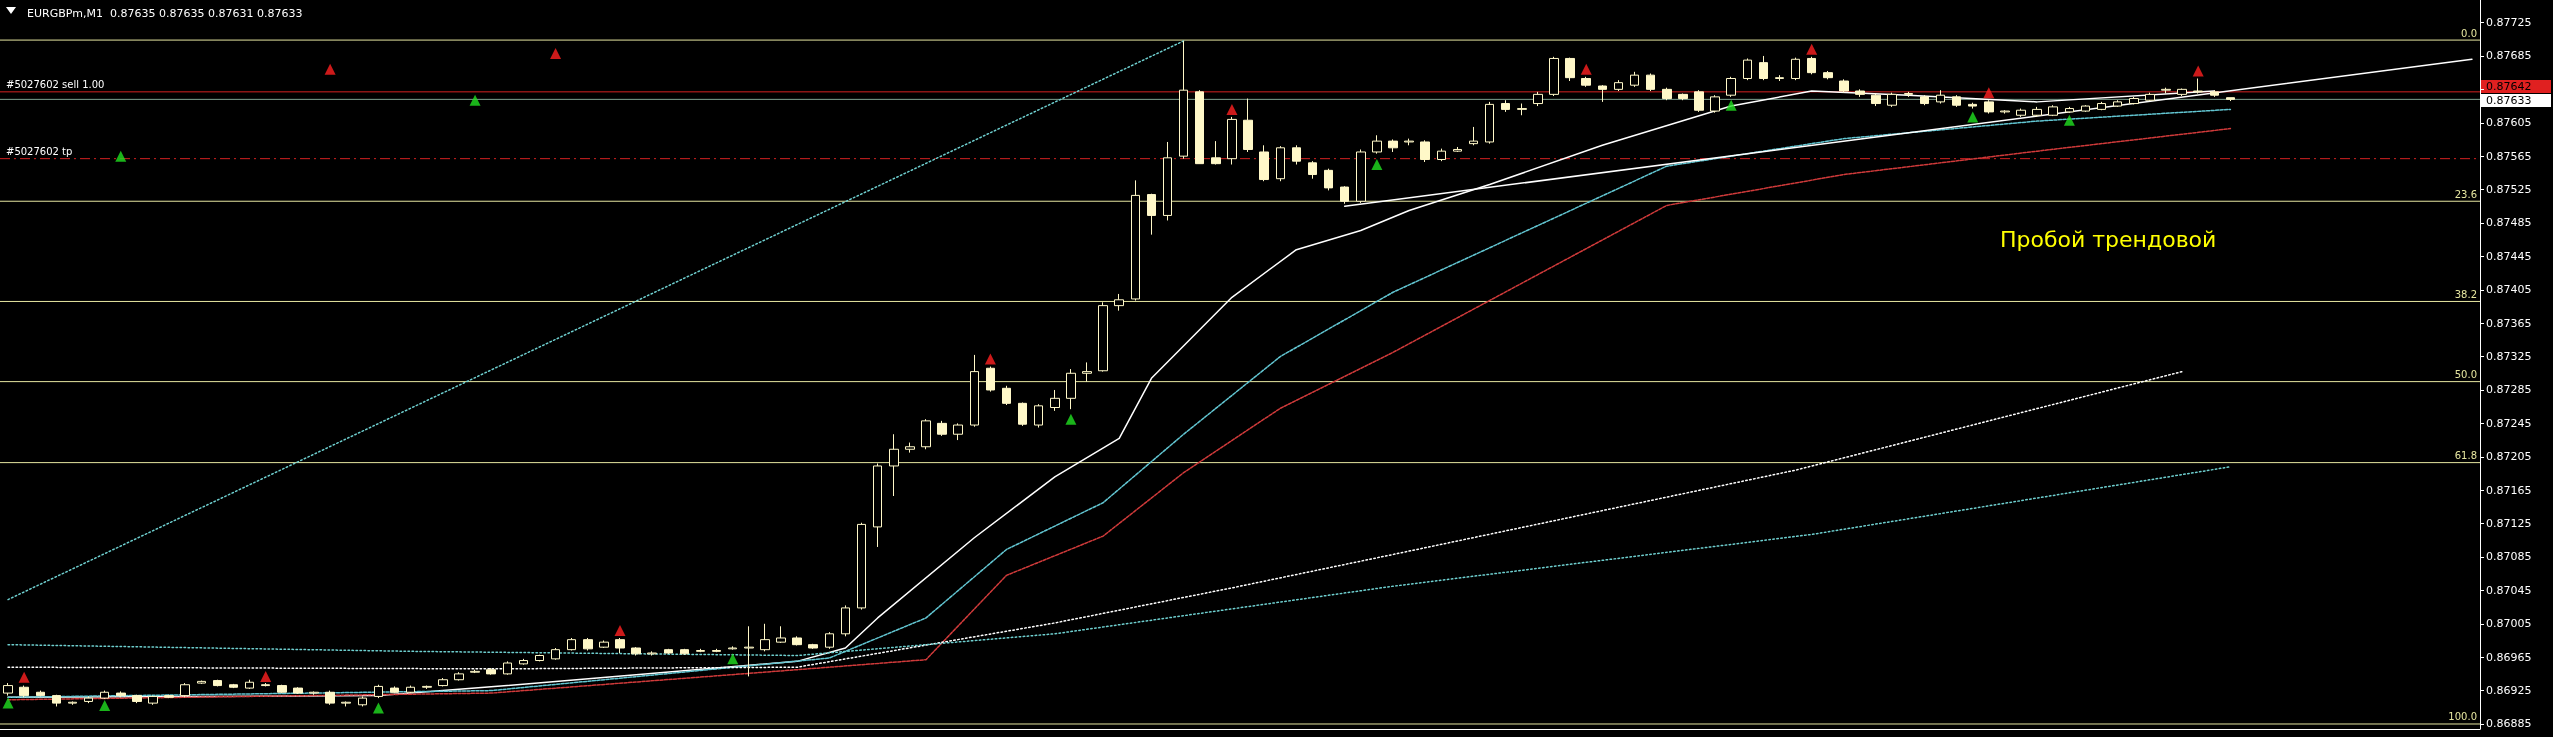 The width and height of the screenshot is (2553, 737). I want to click on annotation: 61.8, so click(2465, 456).